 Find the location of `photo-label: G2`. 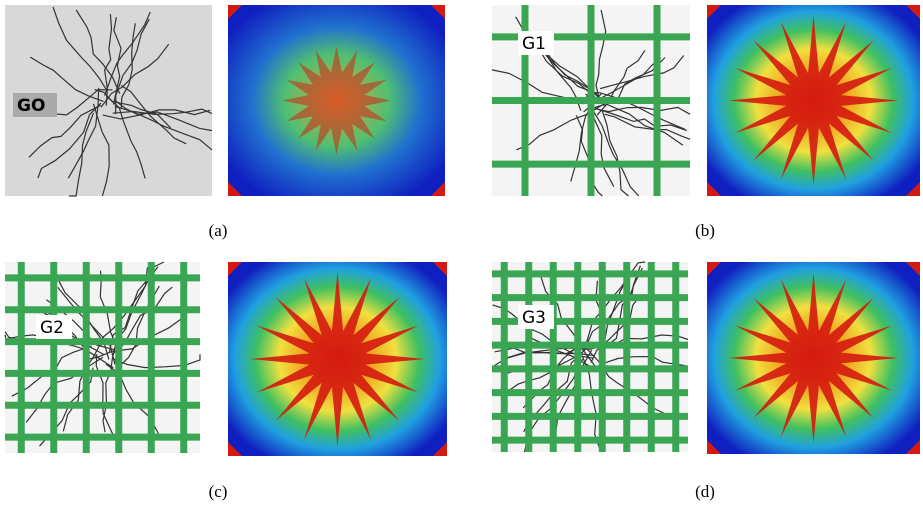

photo-label: G2 is located at coordinates (52, 328).